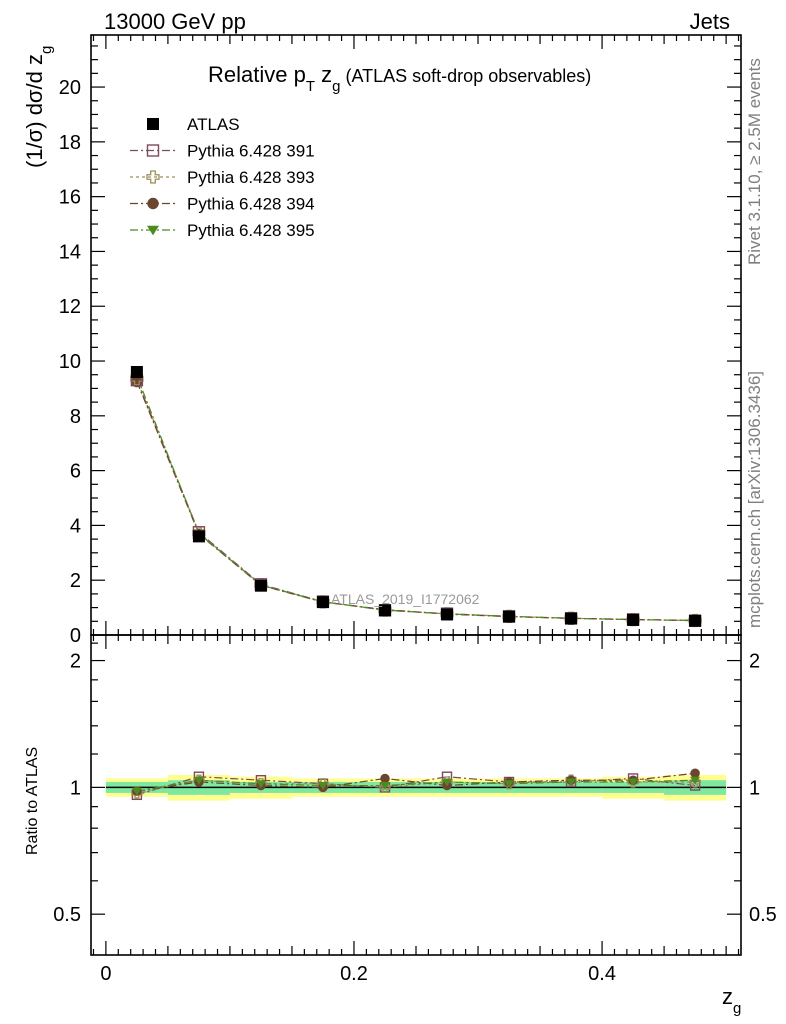 The image size is (786, 1024). What do you see at coordinates (105, 974) in the screenshot?
I see `x-tick-label: 0` at bounding box center [105, 974].